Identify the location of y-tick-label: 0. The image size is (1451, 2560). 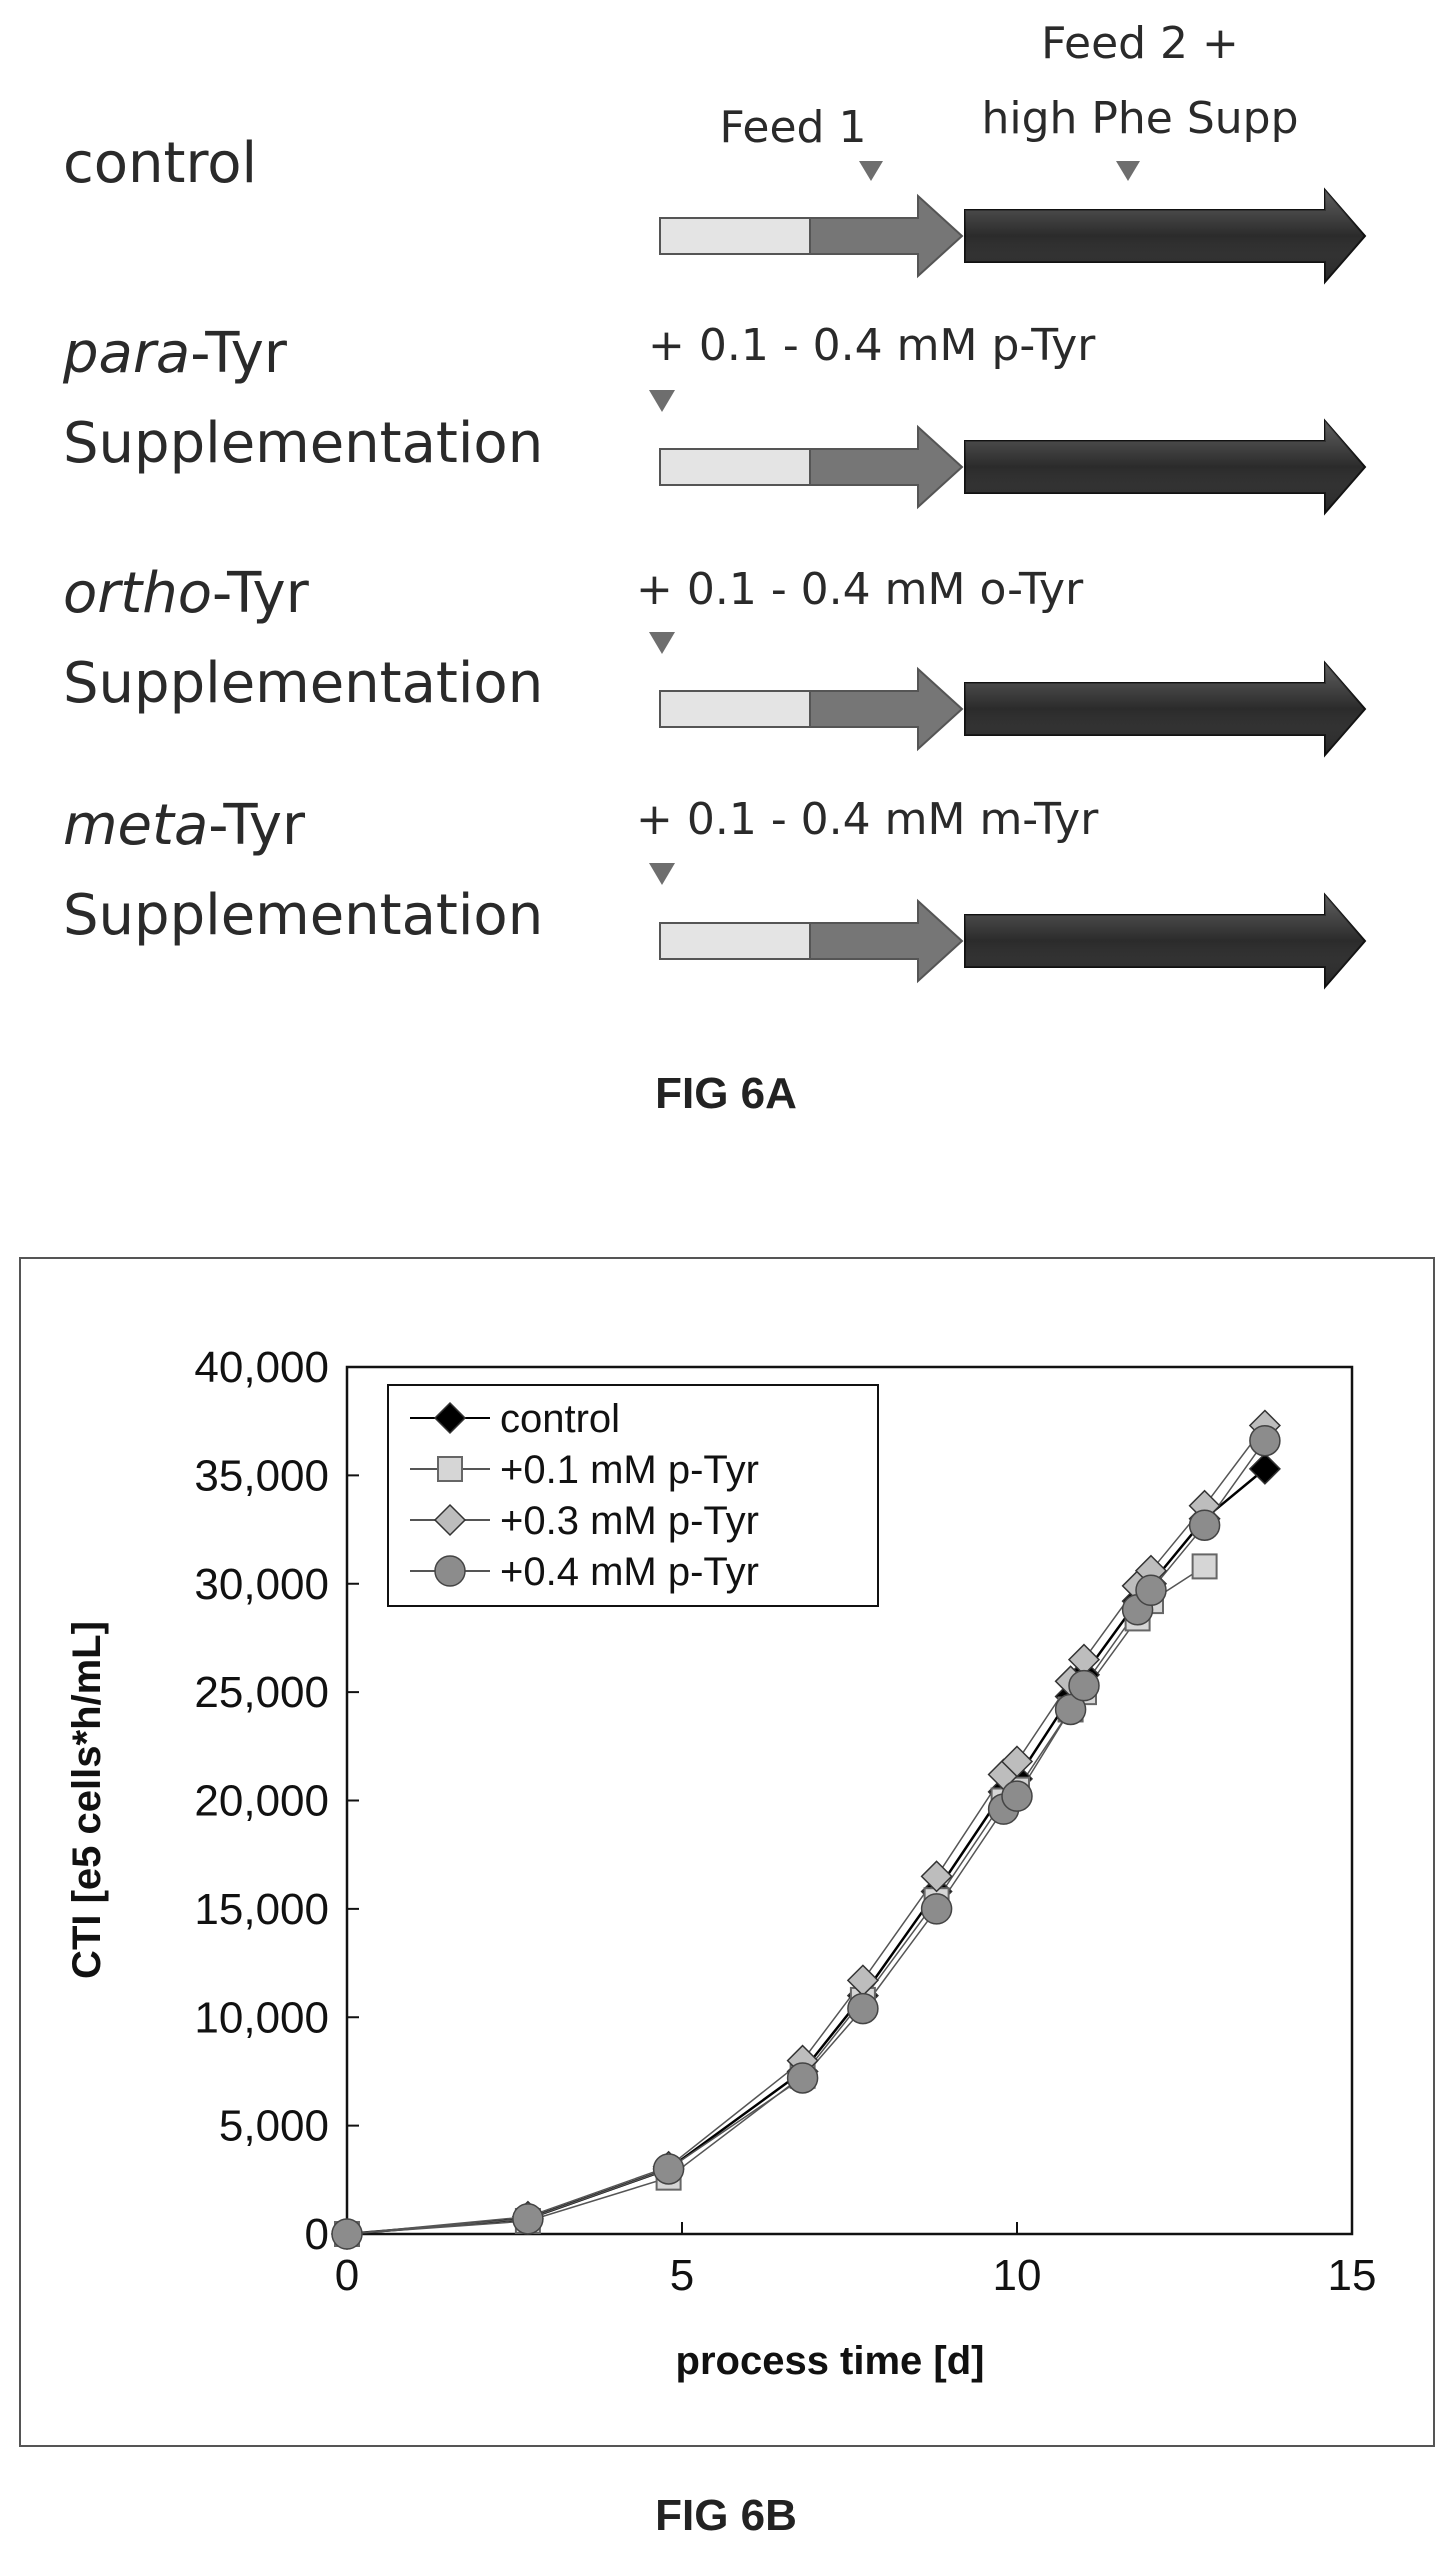
(317, 2234).